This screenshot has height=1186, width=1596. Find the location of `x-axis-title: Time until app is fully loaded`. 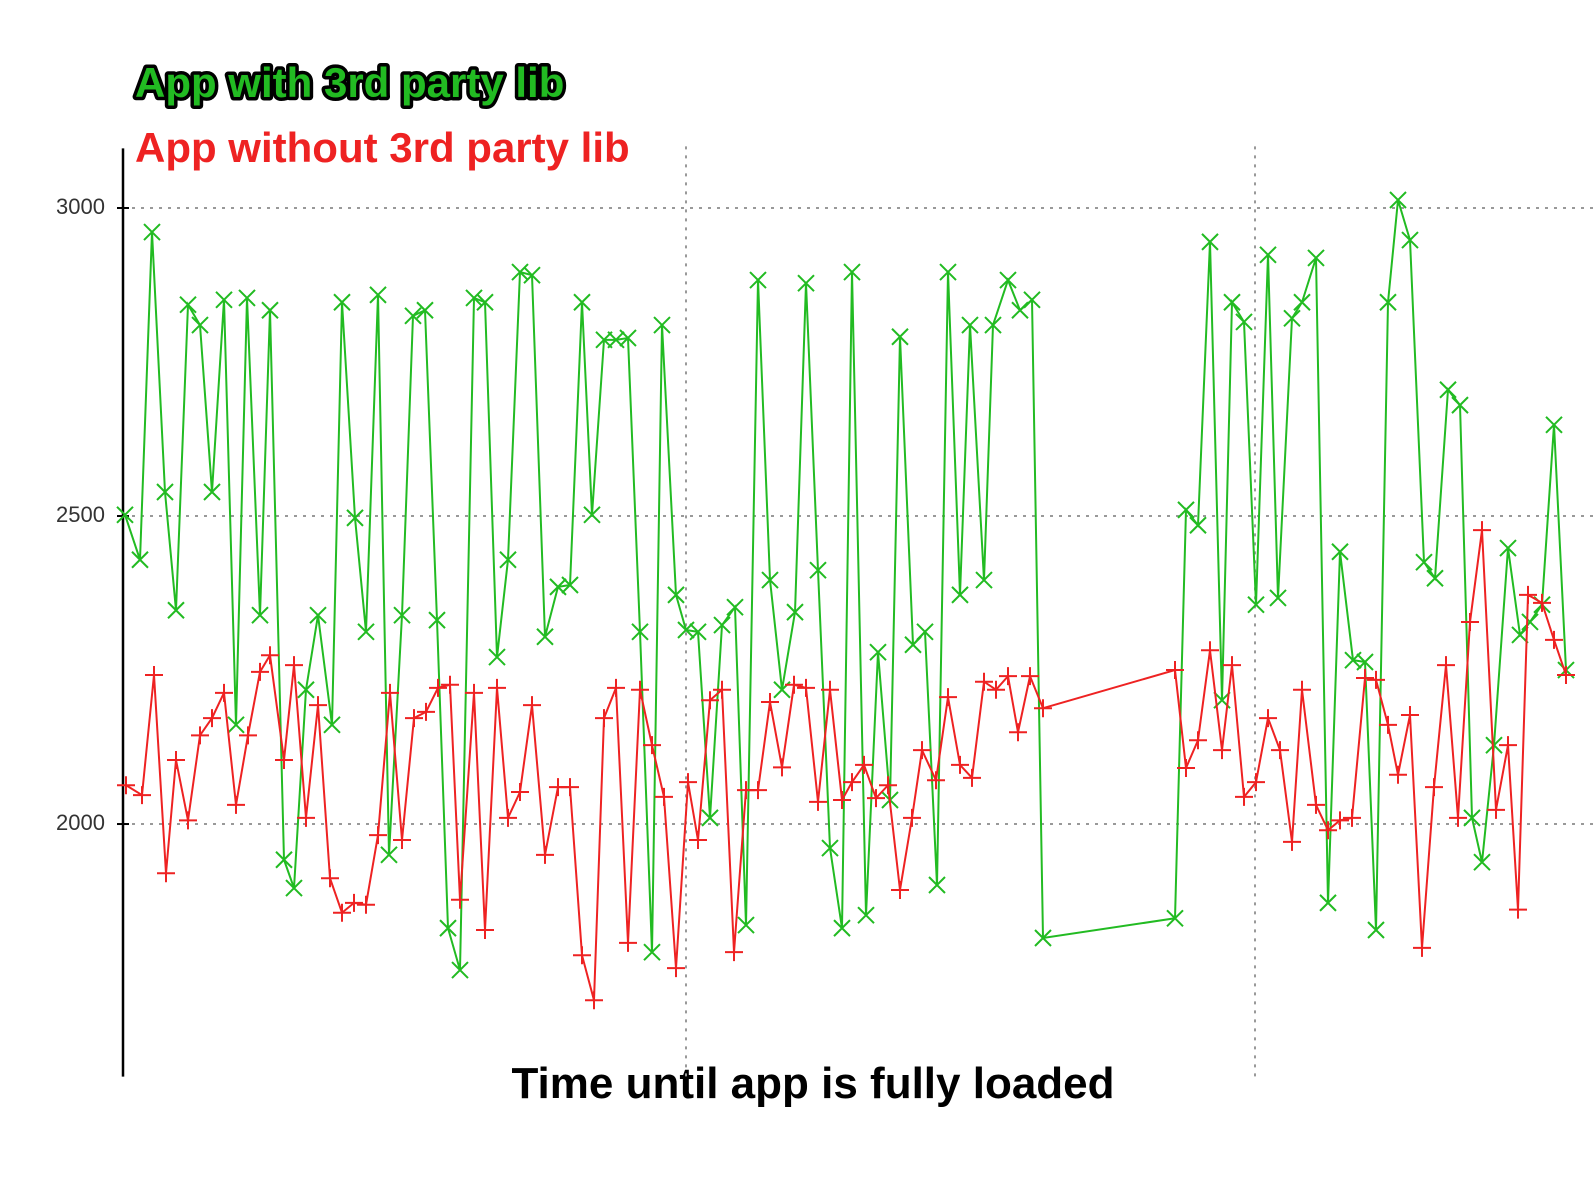

x-axis-title: Time until app is fully loaded is located at coordinates (812, 1083).